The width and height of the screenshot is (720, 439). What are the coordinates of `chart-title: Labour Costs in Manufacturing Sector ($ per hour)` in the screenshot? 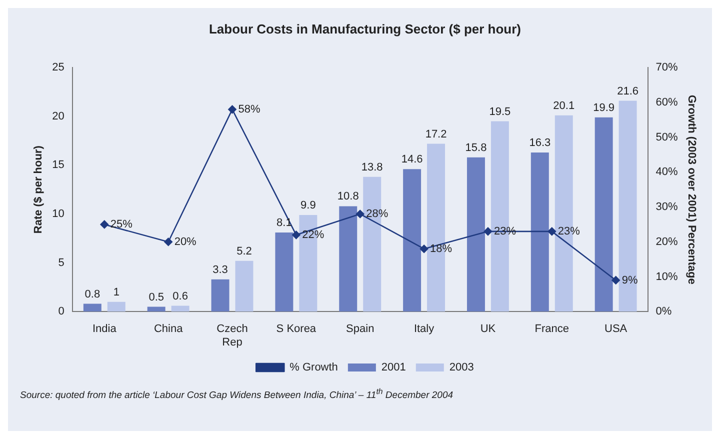 It's located at (365, 28).